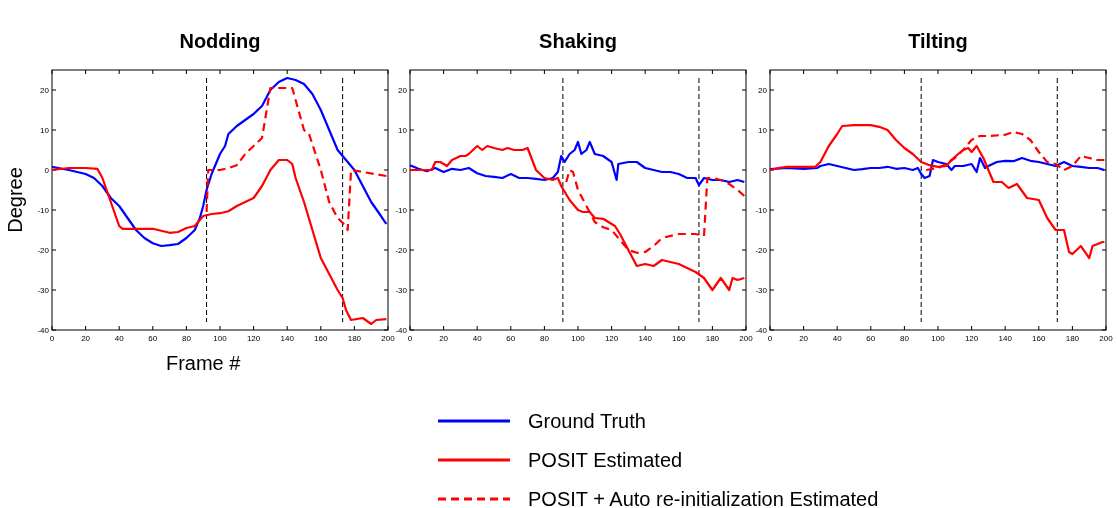  What do you see at coordinates (15, 200) in the screenshot?
I see `y-axis-title: Degree` at bounding box center [15, 200].